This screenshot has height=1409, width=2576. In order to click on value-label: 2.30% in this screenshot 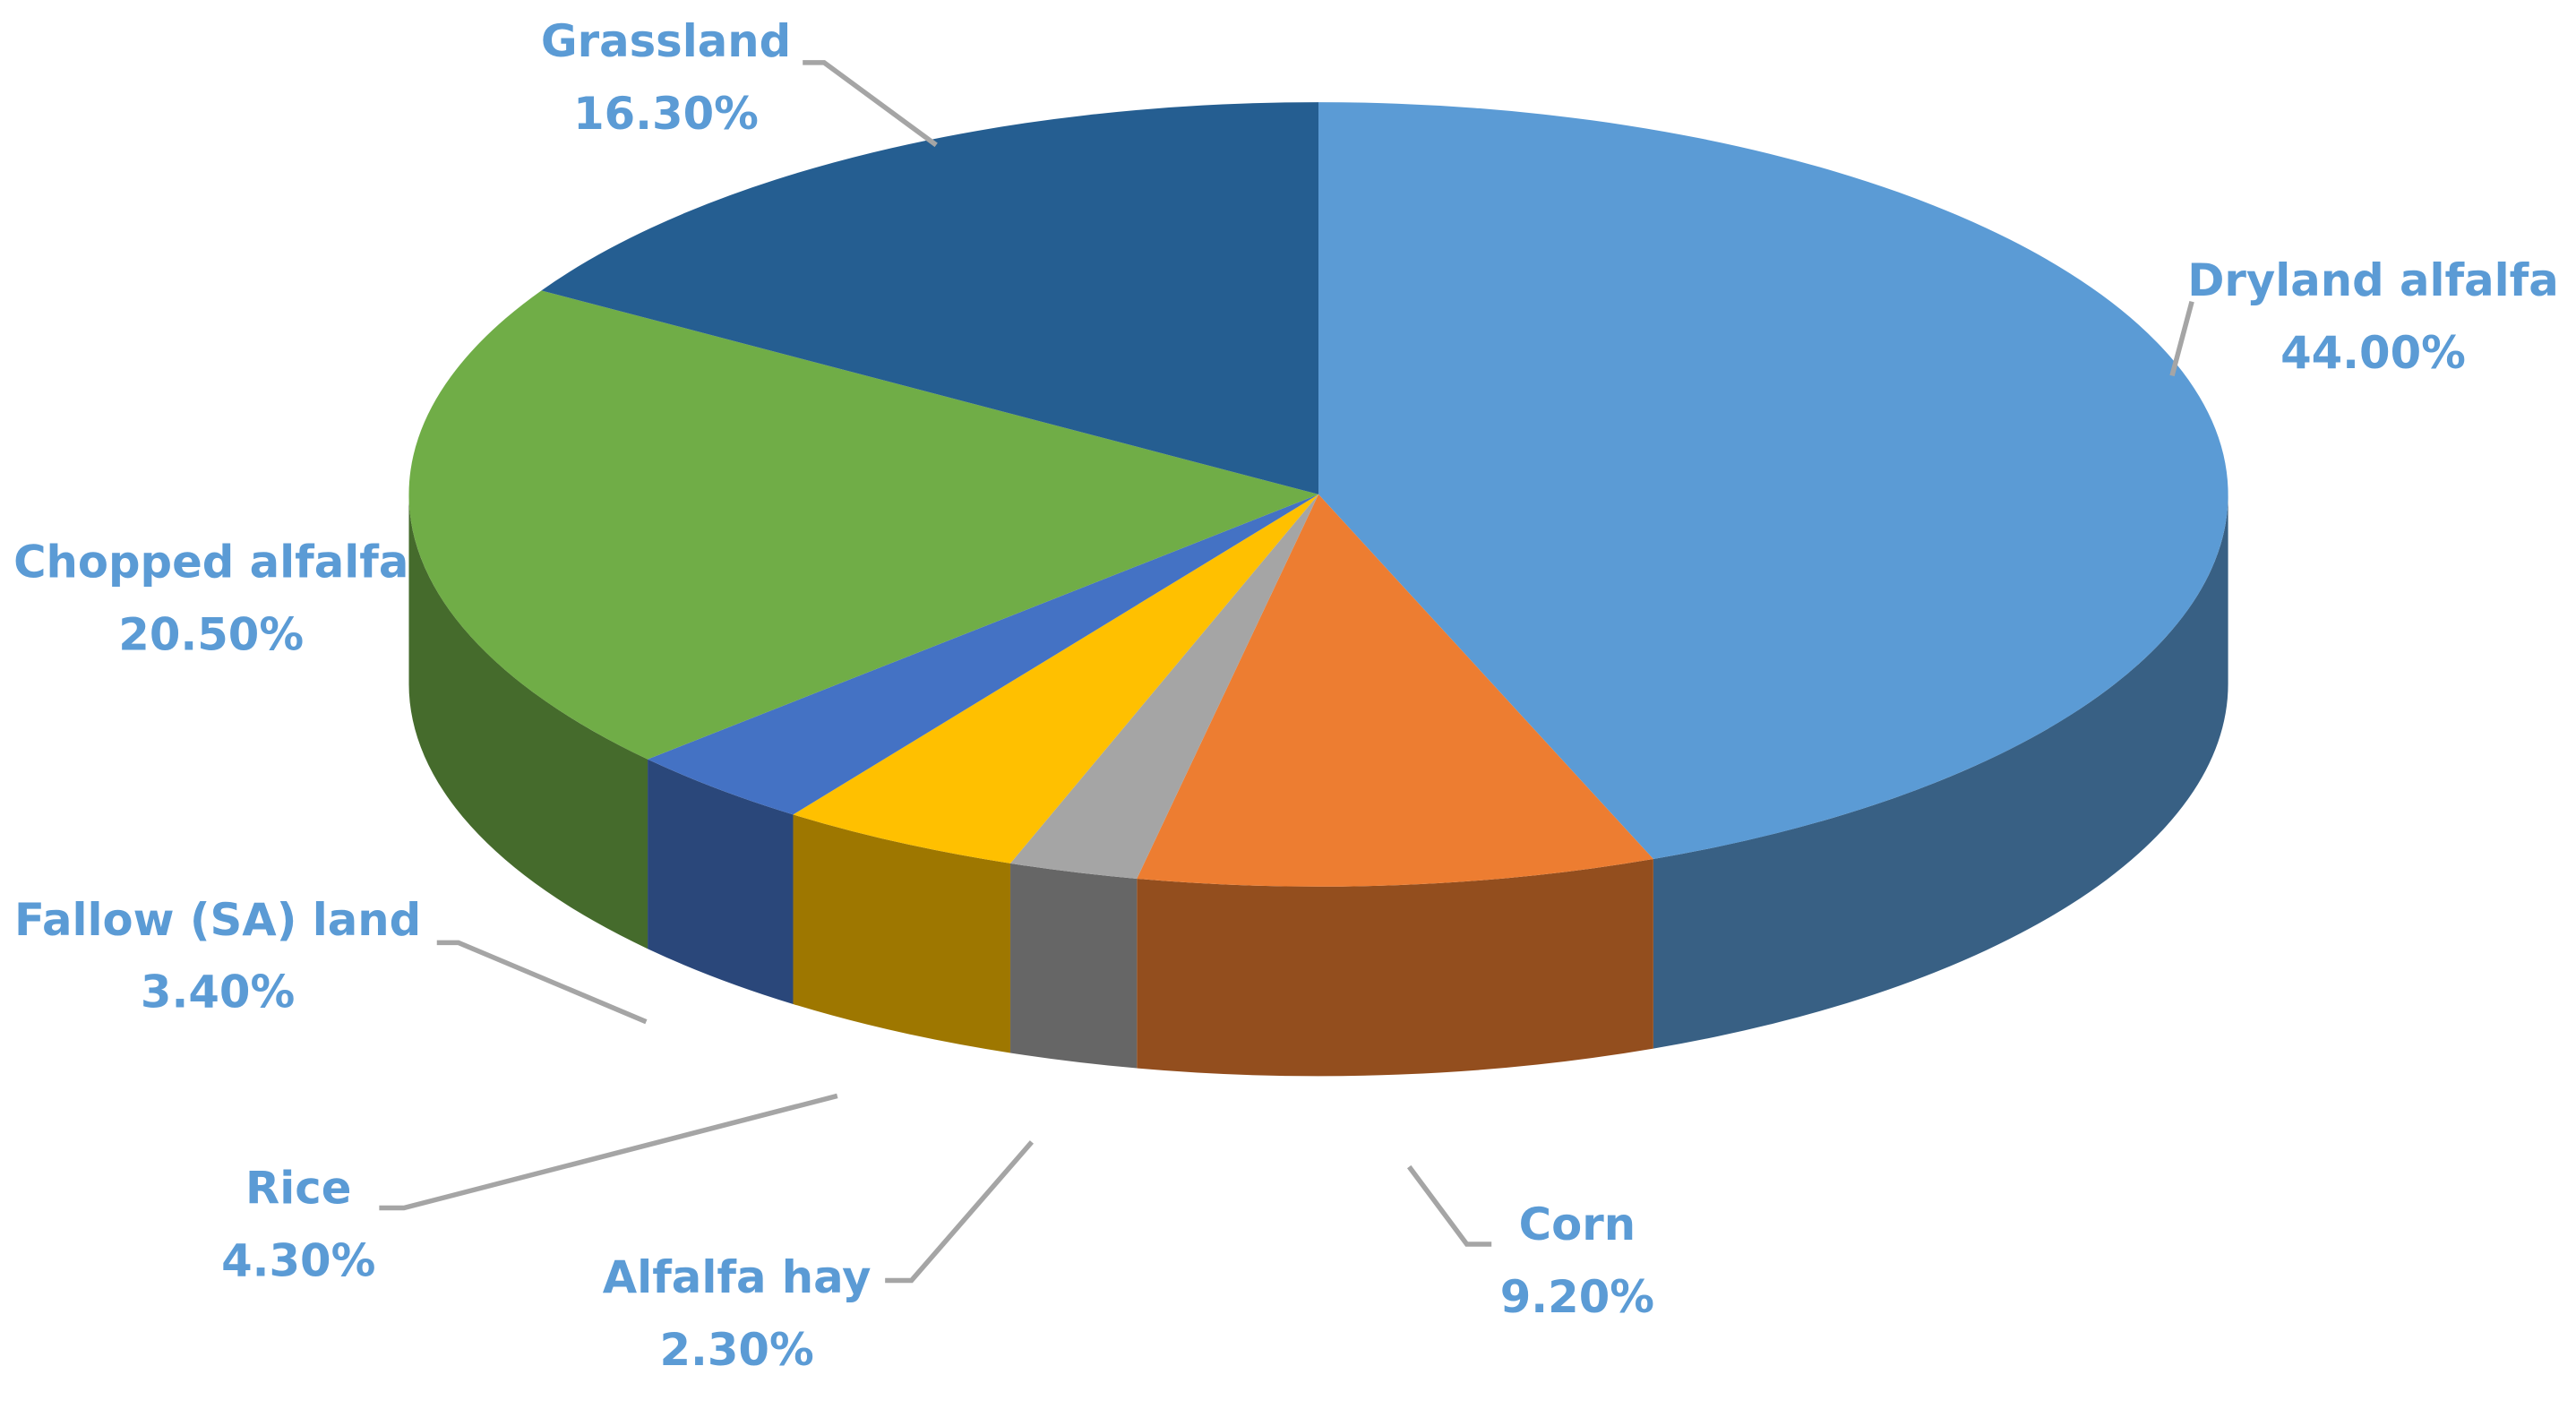, I will do `click(736, 1350)`.